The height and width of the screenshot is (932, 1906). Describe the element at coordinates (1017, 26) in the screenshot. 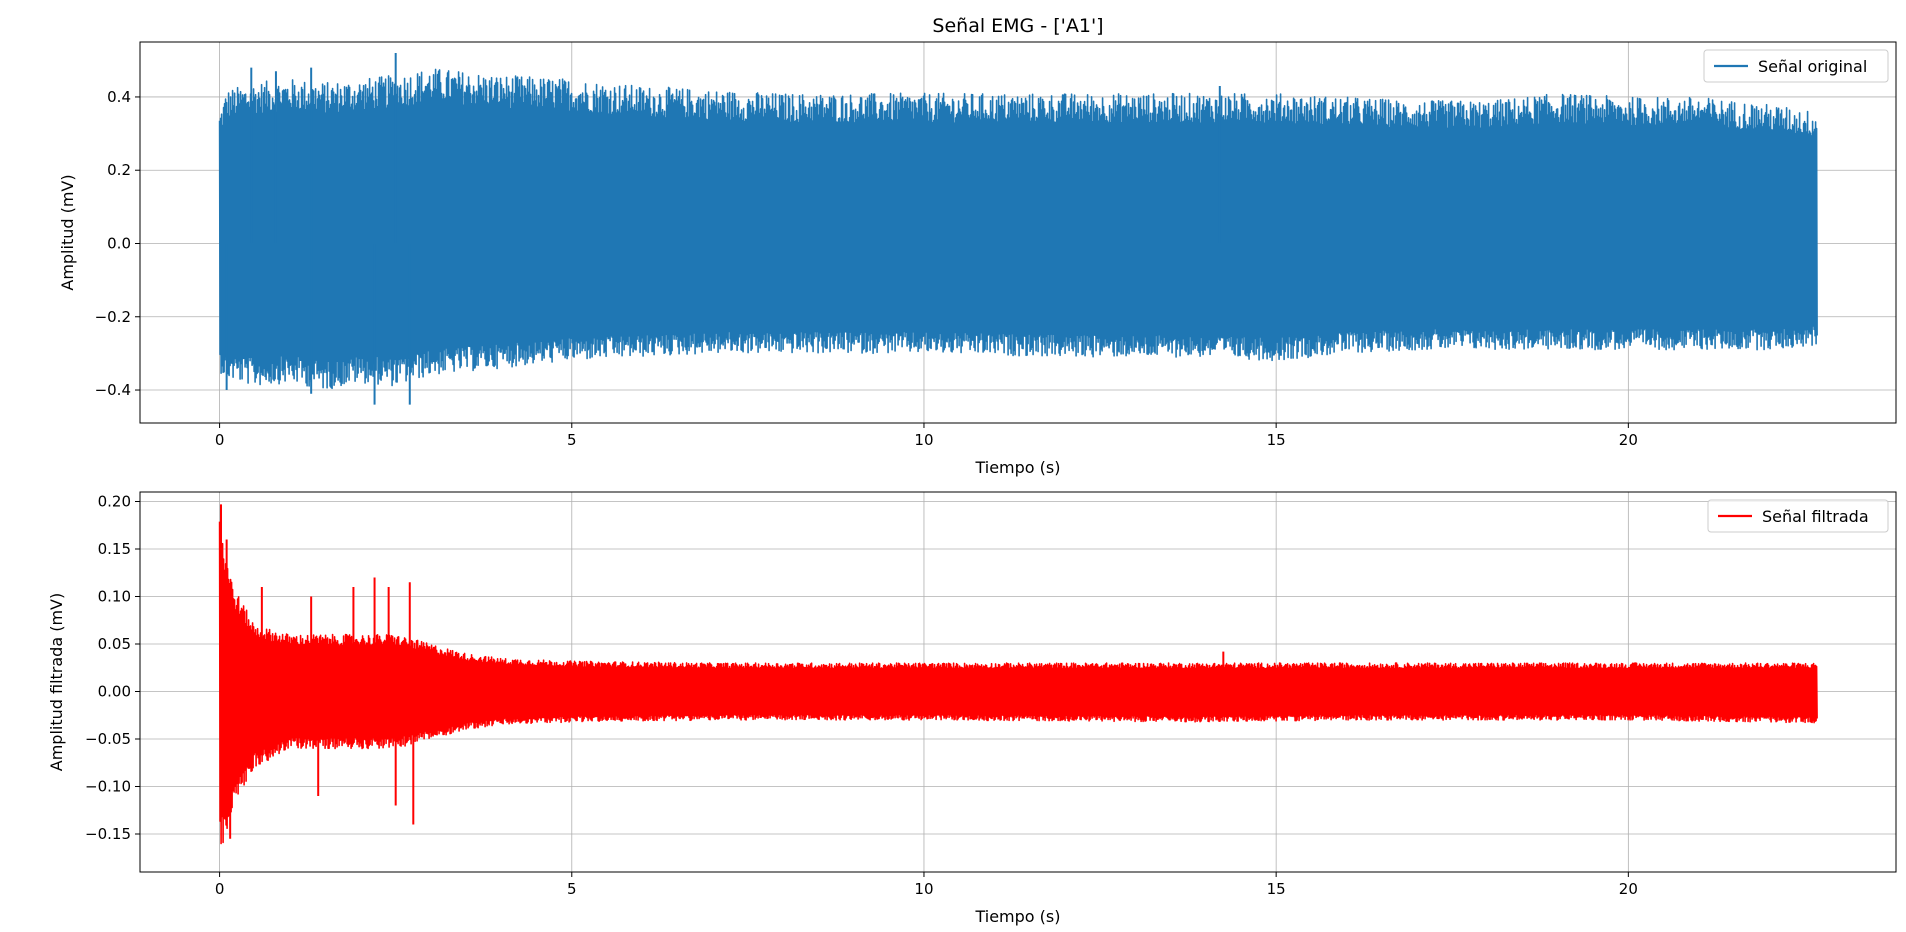

I see `chart-title: Señal EMG - ['A1']` at that location.